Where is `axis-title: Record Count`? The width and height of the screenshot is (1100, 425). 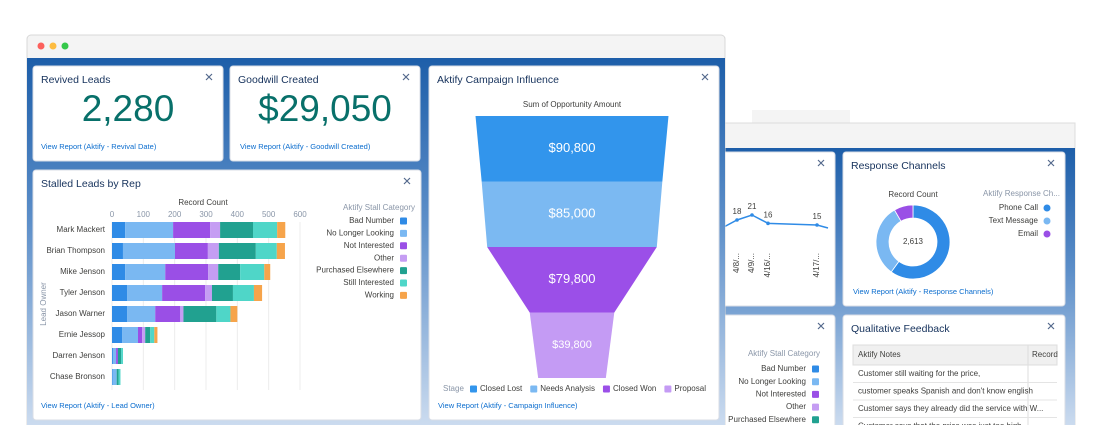
axis-title: Record Count is located at coordinates (913, 194).